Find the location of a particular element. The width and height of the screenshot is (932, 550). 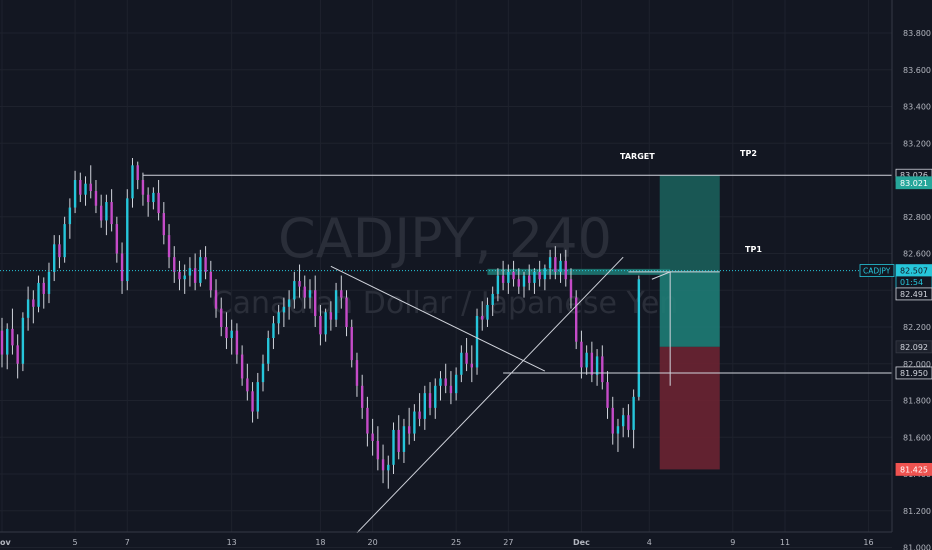

price-axis-label: 82.600 is located at coordinates (917, 254).